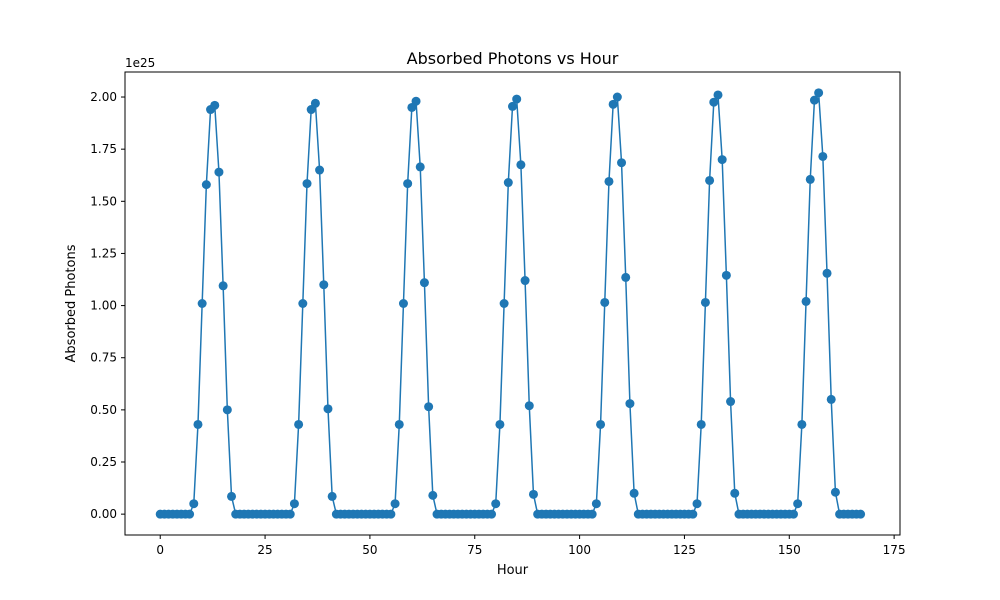 The width and height of the screenshot is (1000, 600). What do you see at coordinates (103, 358) in the screenshot?
I see `y-tick-label: 0.75` at bounding box center [103, 358].